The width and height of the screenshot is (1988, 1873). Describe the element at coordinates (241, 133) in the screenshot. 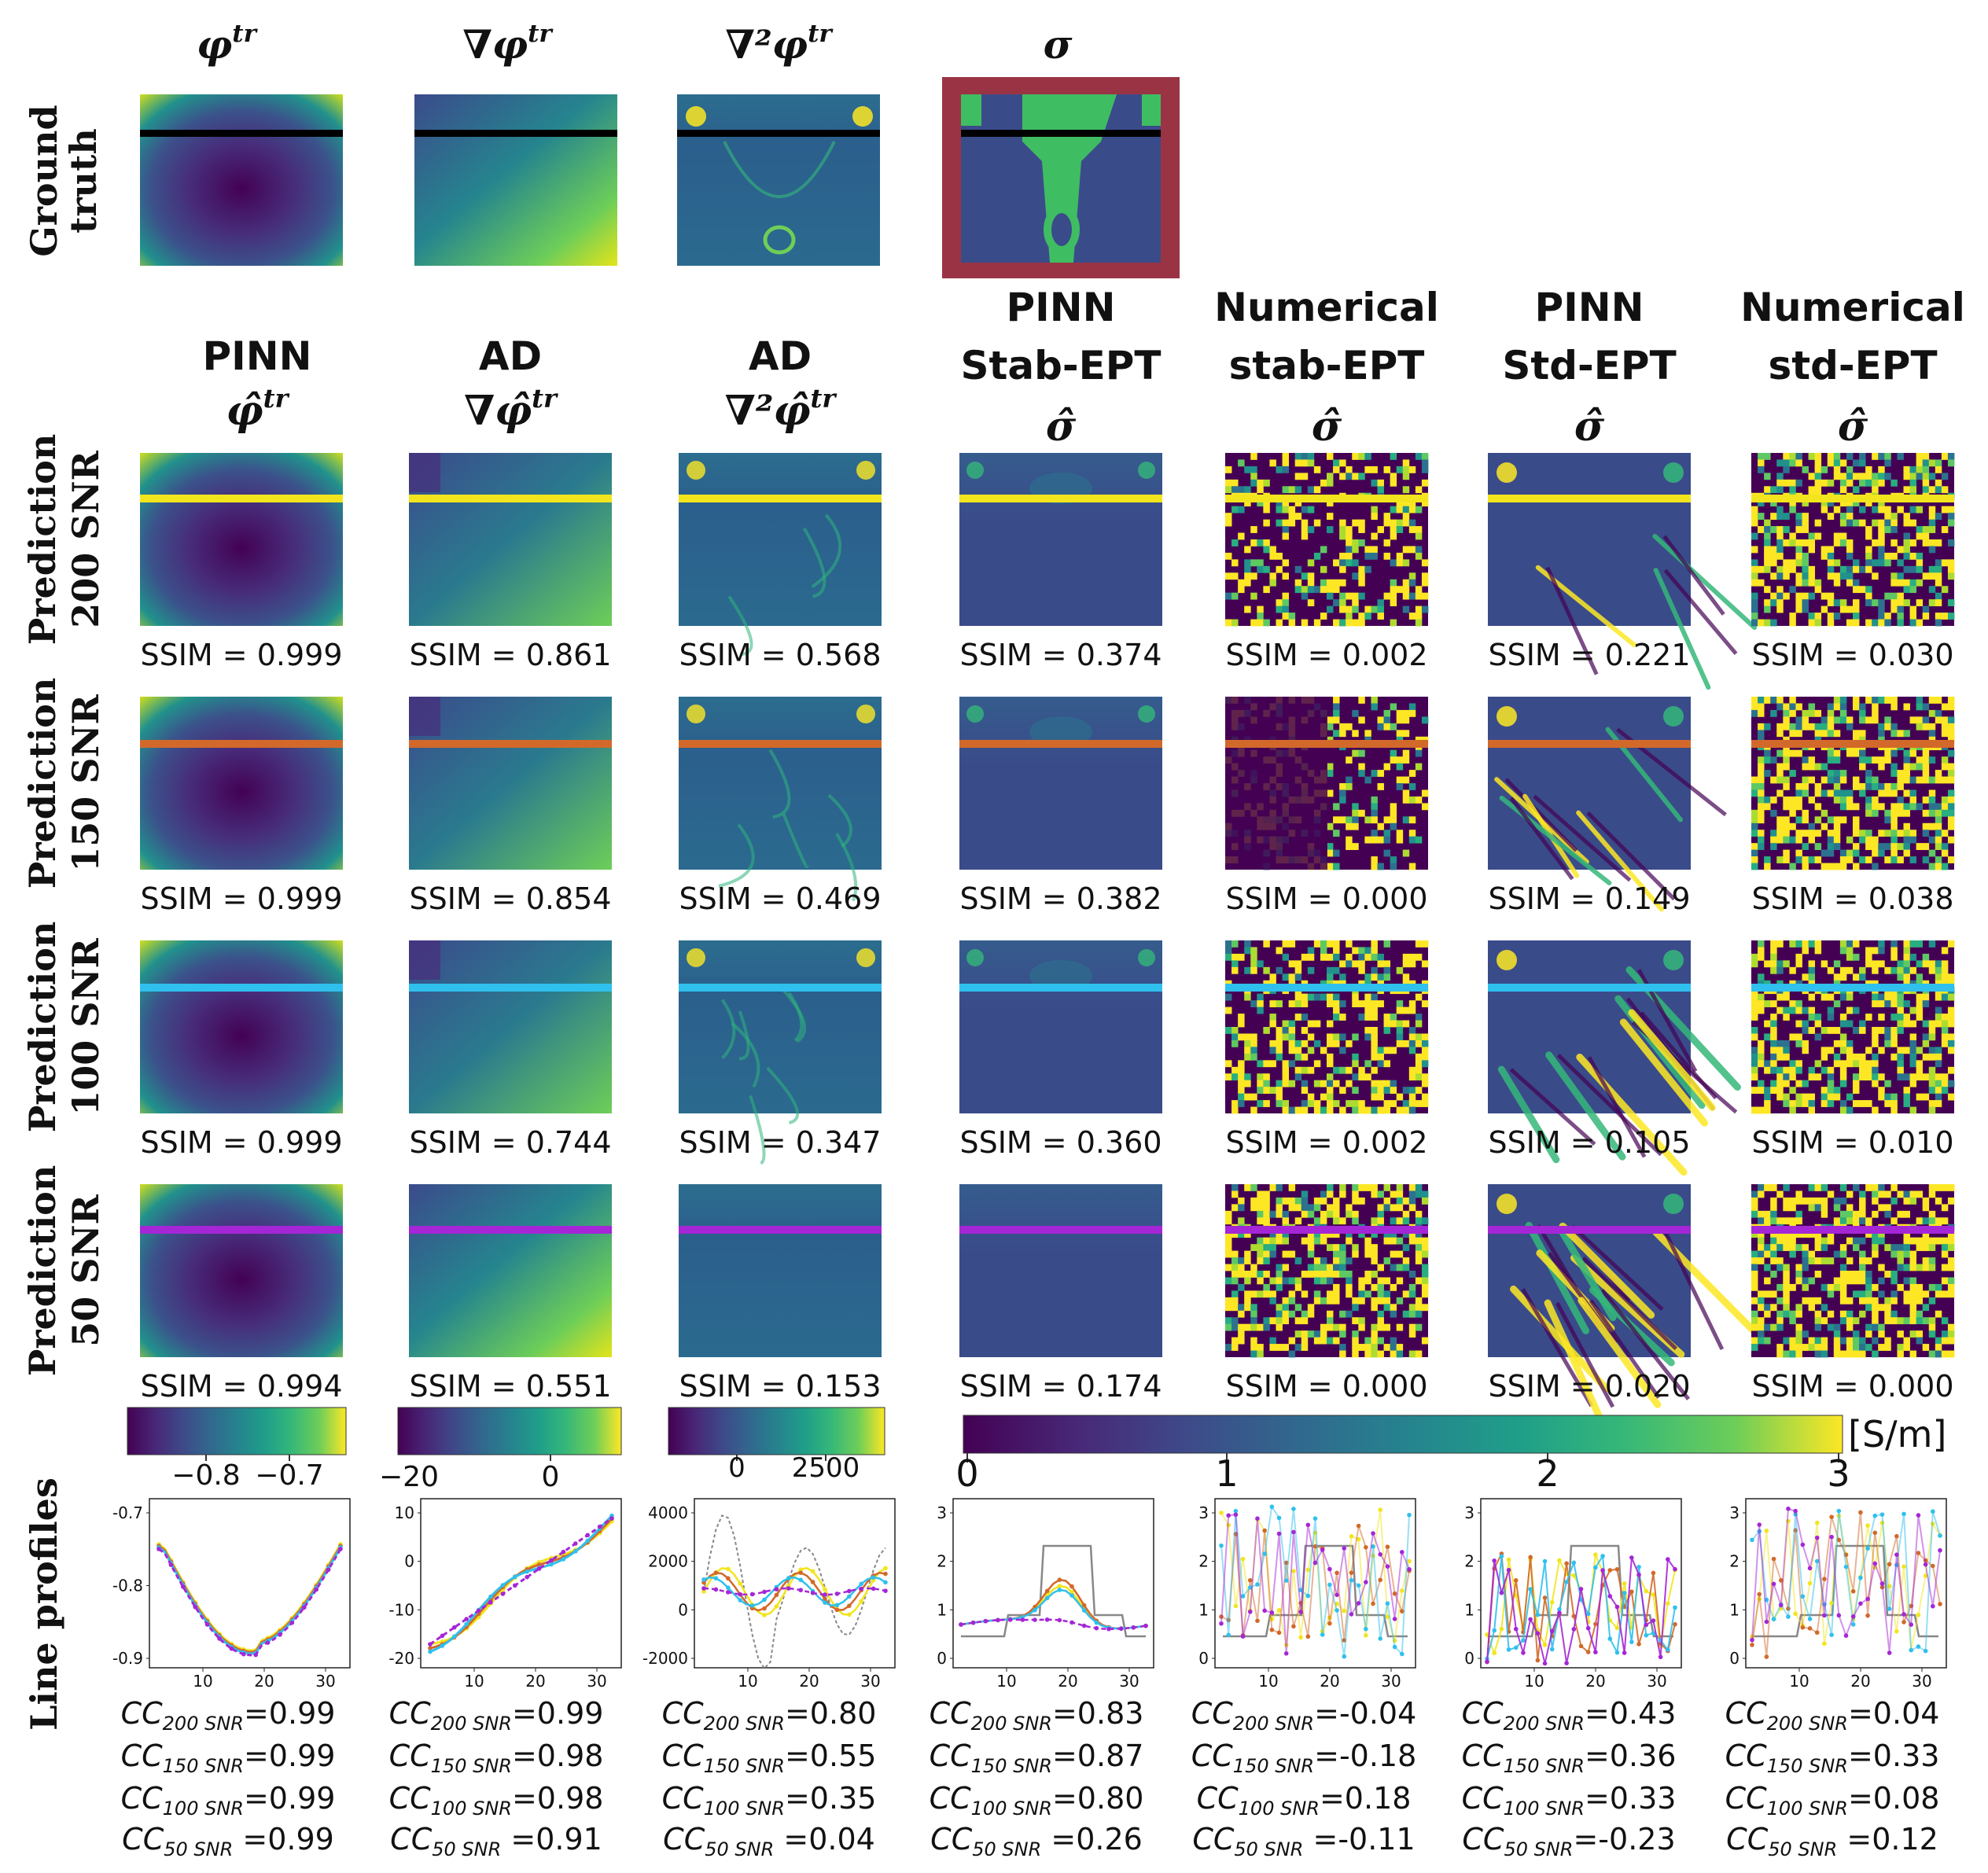

I see `gt-profile-line` at that location.